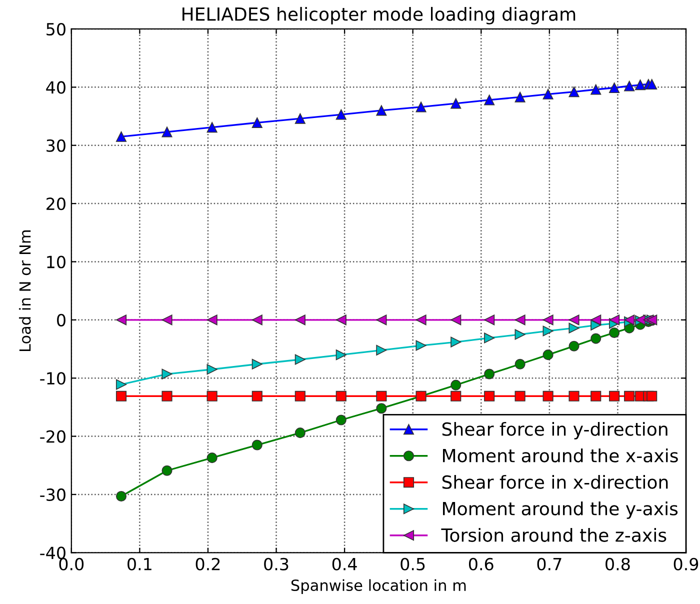 The height and width of the screenshot is (604, 700). What do you see at coordinates (378, 586) in the screenshot?
I see `x-axis-title: Spanwise location in m` at bounding box center [378, 586].